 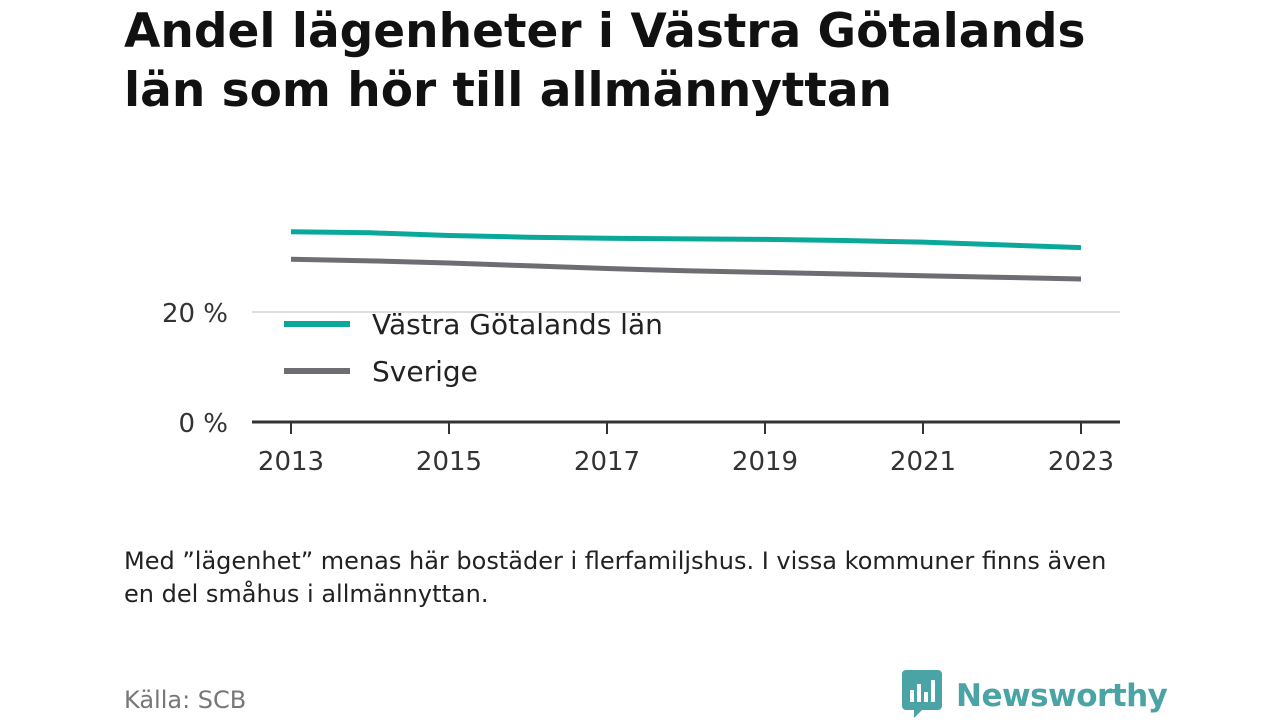 I want to click on x-tick-label: 2021, so click(x=923, y=462).